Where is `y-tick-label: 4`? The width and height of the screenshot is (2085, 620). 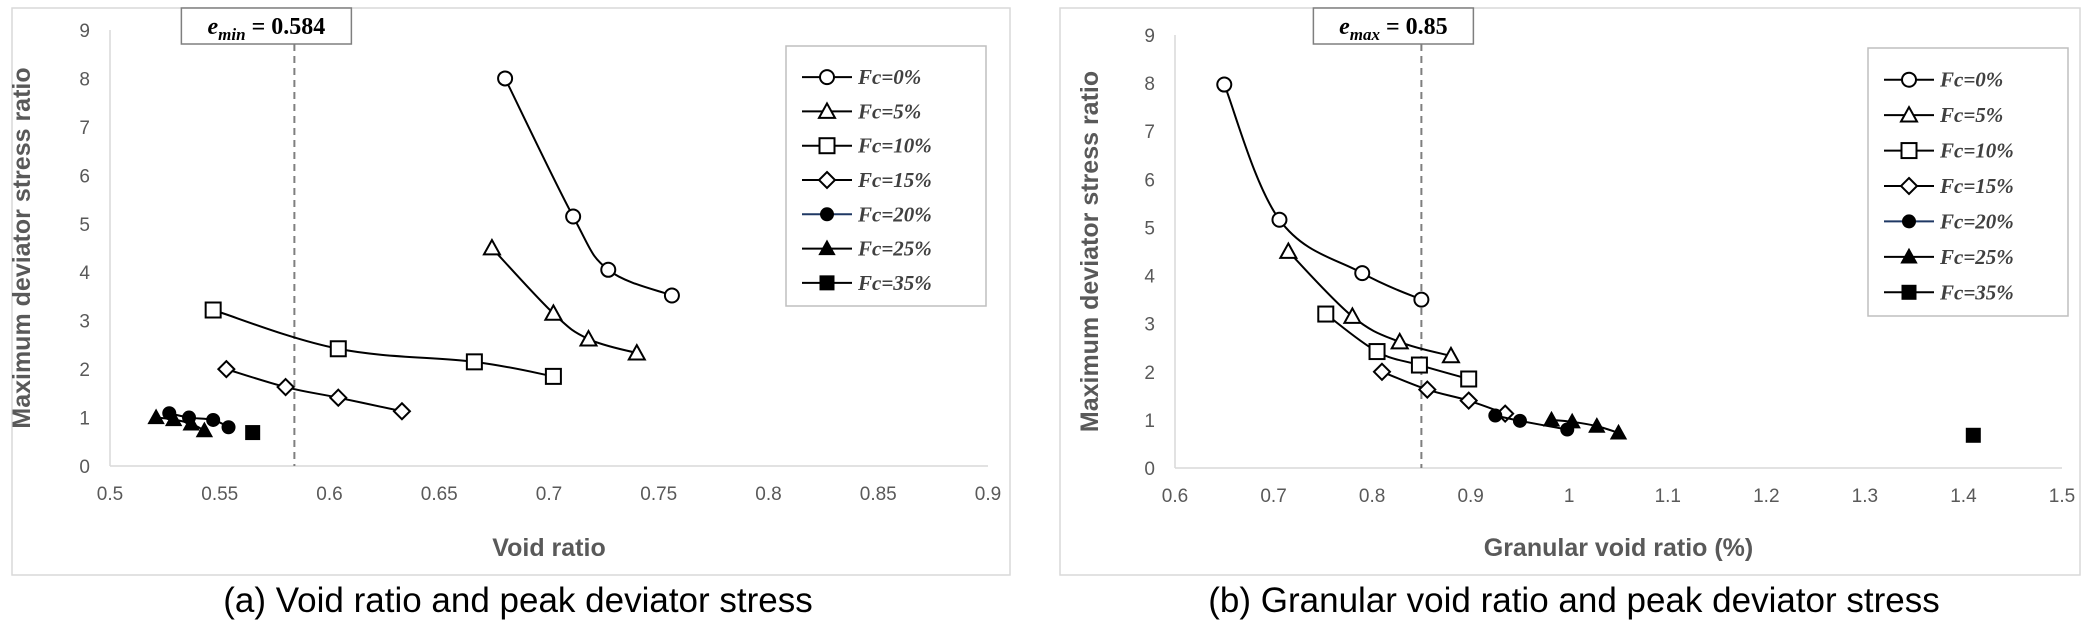
y-tick-label: 4 is located at coordinates (1149, 277).